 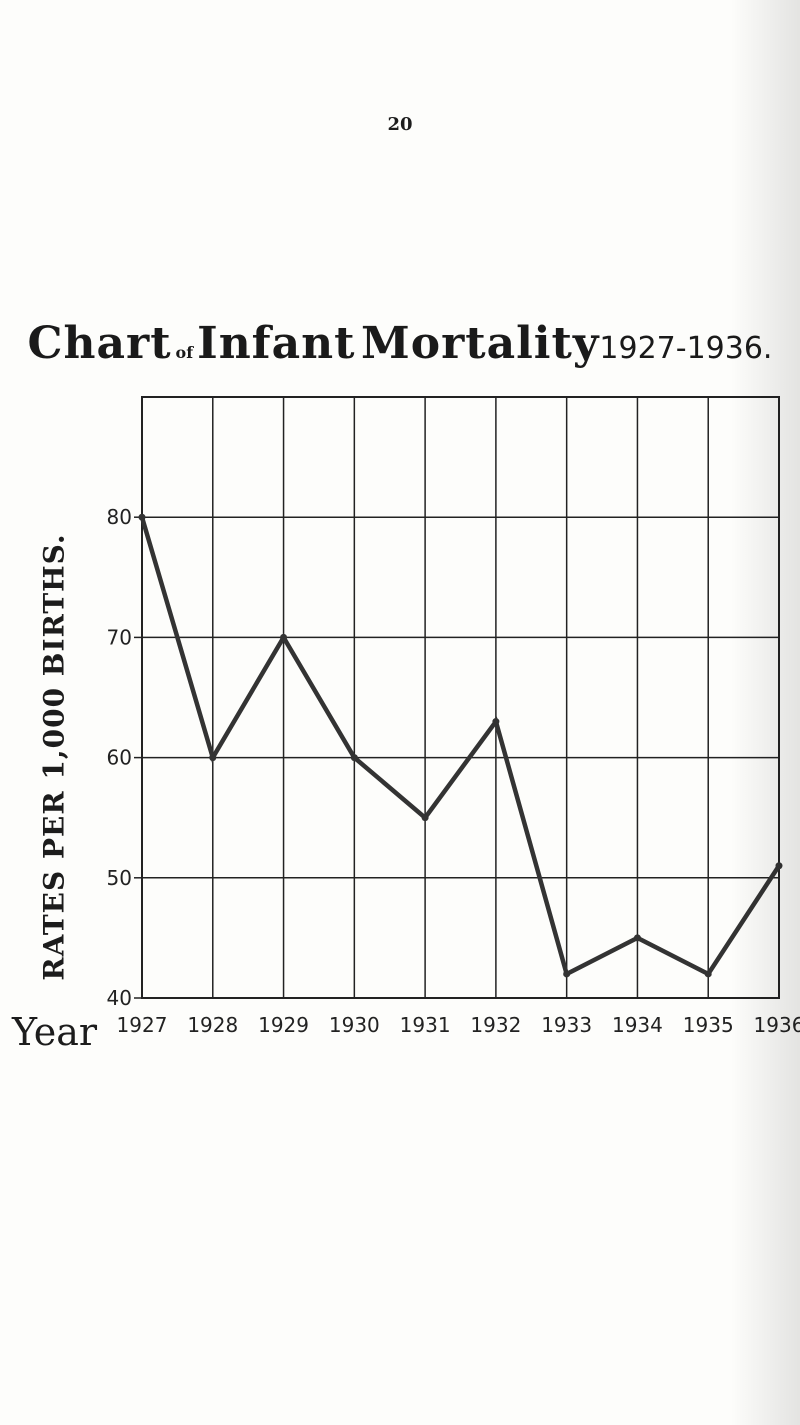 I want to click on x-tick-label: 1936, so click(x=777, y=1025).